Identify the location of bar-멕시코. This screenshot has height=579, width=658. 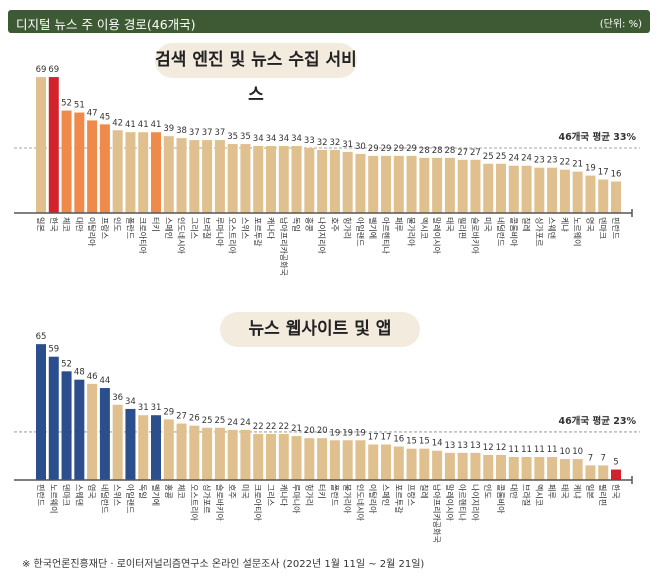
(539, 468).